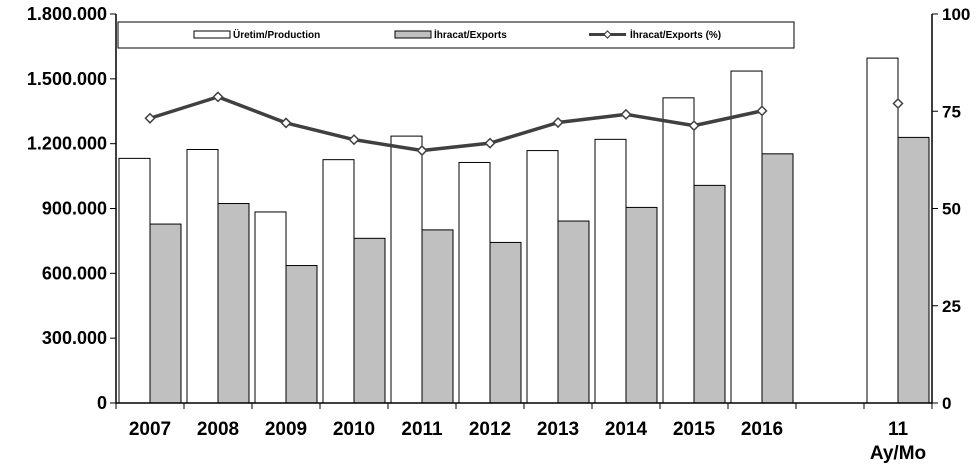 The height and width of the screenshot is (466, 976). I want to click on x-tick-label: 11, so click(898, 429).